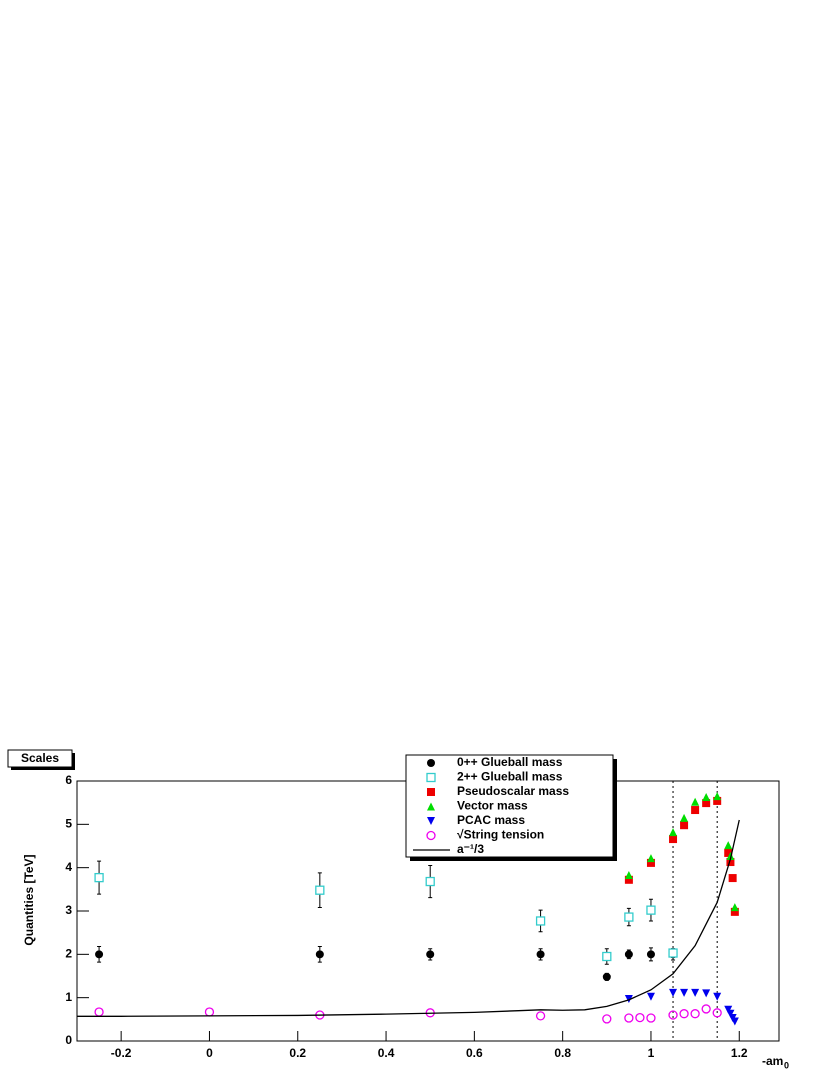 Image resolution: width=830 pixels, height=1080 pixels. Describe the element at coordinates (209, 1053) in the screenshot. I see `x-tick-label: 0` at that location.